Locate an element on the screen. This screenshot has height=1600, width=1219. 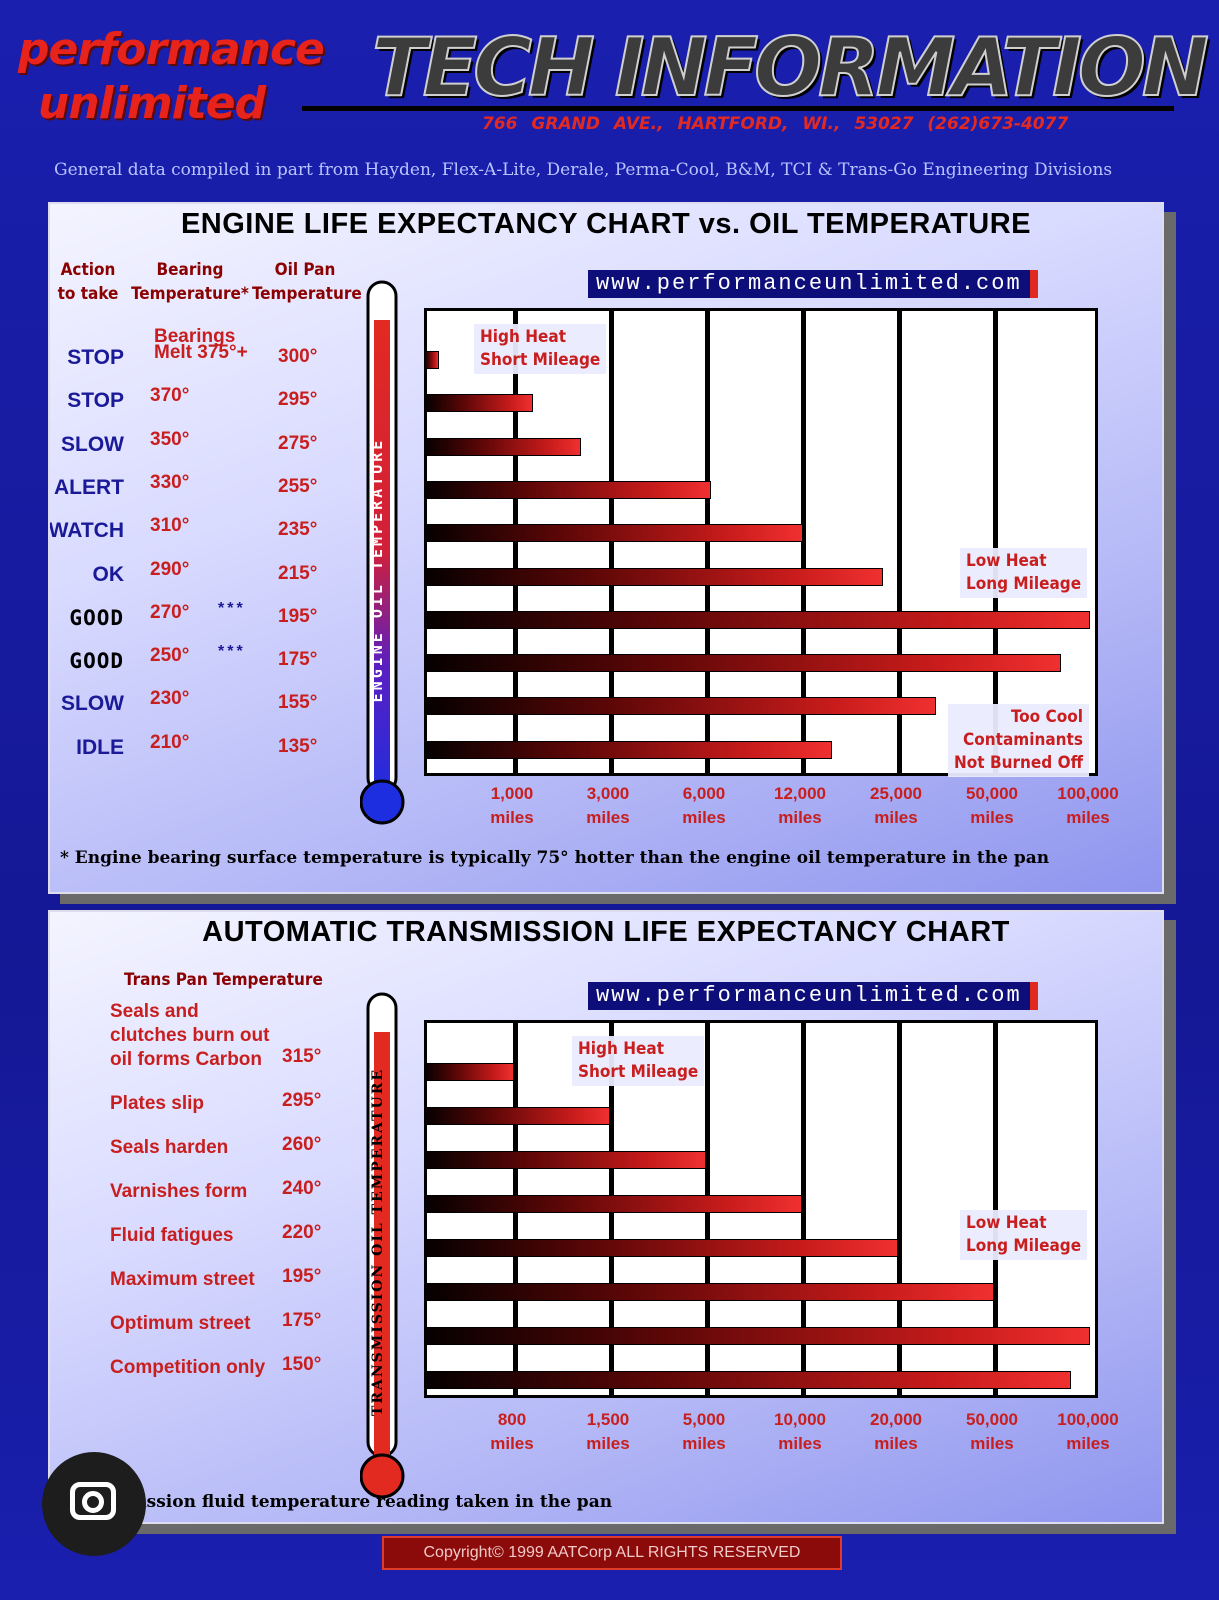
row-trans-temp: 240° is located at coordinates (302, 1188).